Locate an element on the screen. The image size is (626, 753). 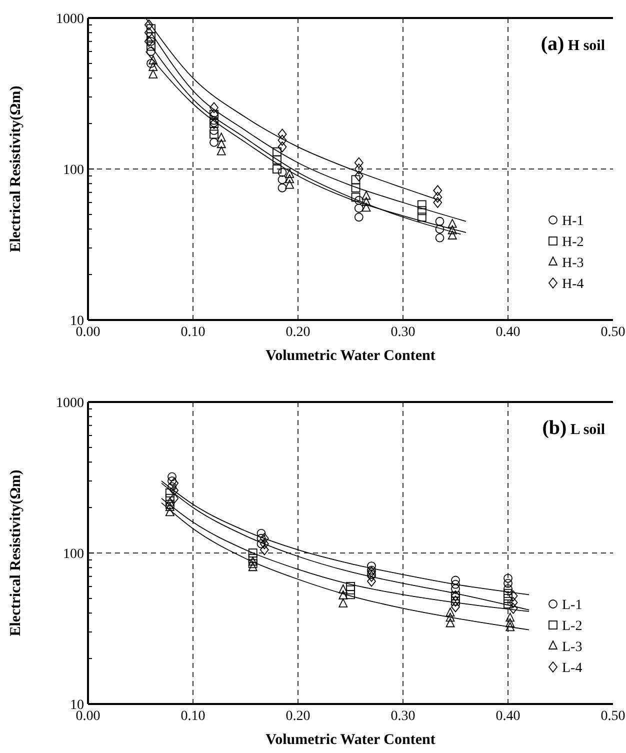
legend-label: H-3 is located at coordinates (573, 263).